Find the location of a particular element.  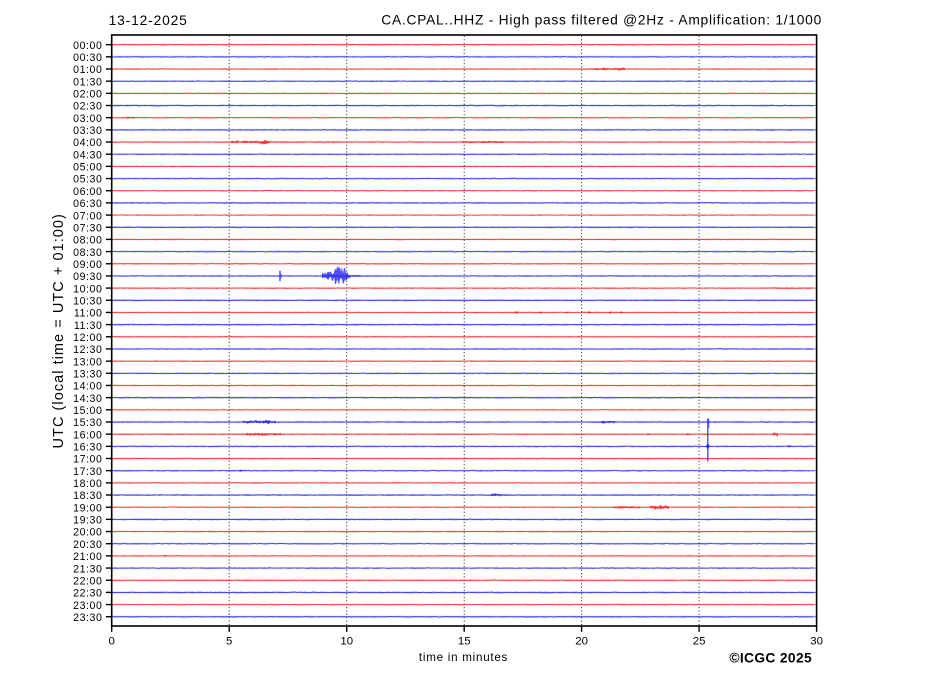

svg-text: 14:00 is located at coordinates (87, 387).